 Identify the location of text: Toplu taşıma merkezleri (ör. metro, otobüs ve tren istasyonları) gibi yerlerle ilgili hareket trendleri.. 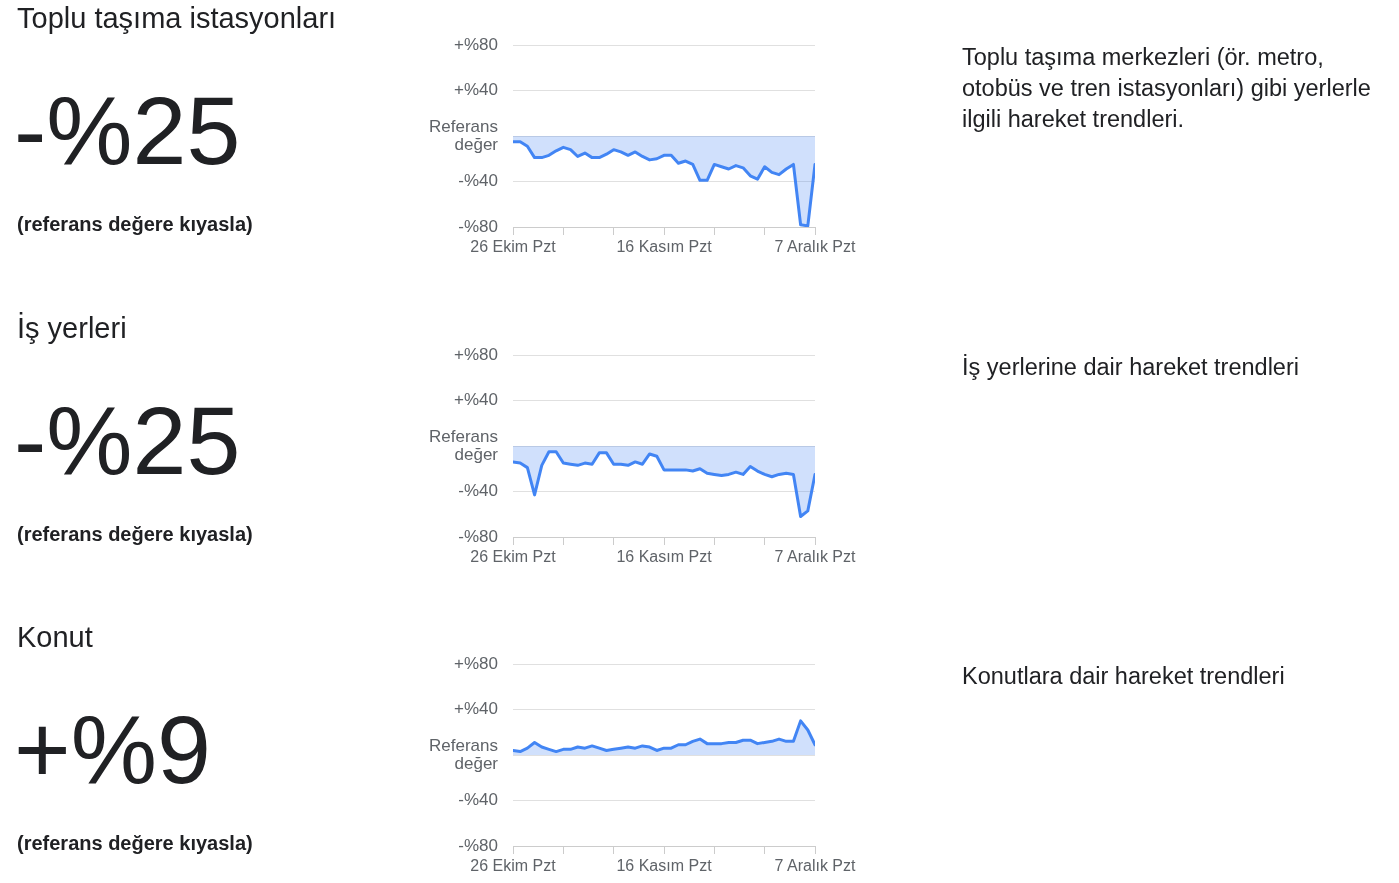
(1167, 88).